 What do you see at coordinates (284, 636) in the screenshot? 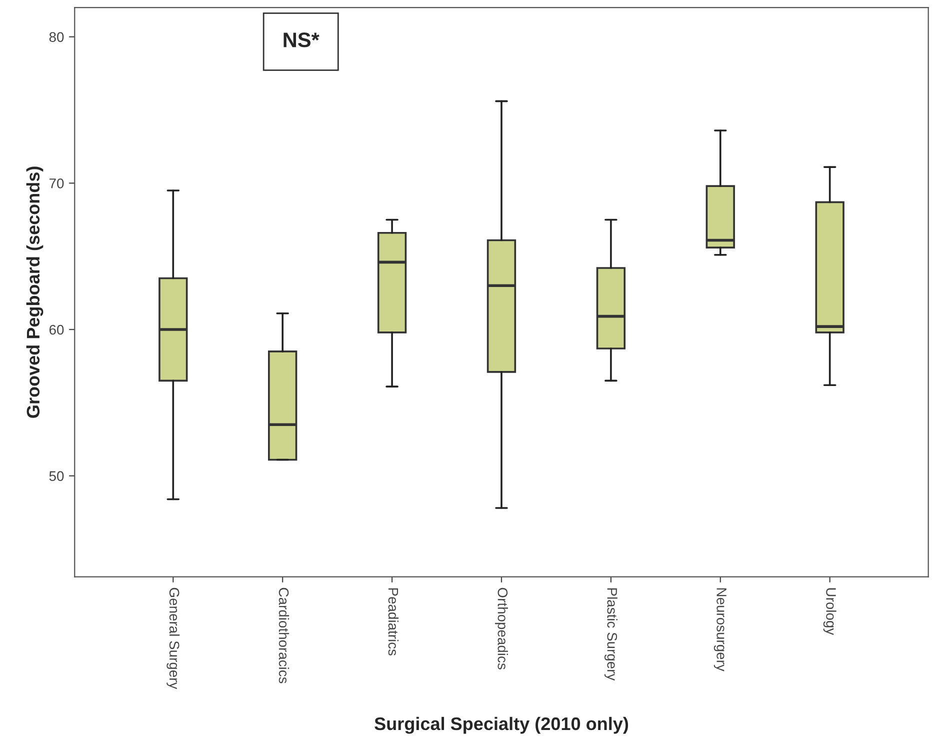
I see `x-tick-label: Cardiothoracics` at bounding box center [284, 636].